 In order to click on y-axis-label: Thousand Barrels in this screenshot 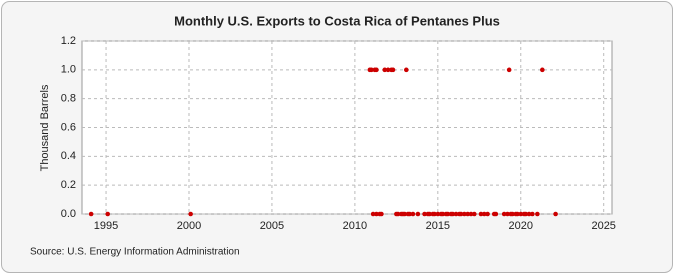, I will do `click(45, 127)`.